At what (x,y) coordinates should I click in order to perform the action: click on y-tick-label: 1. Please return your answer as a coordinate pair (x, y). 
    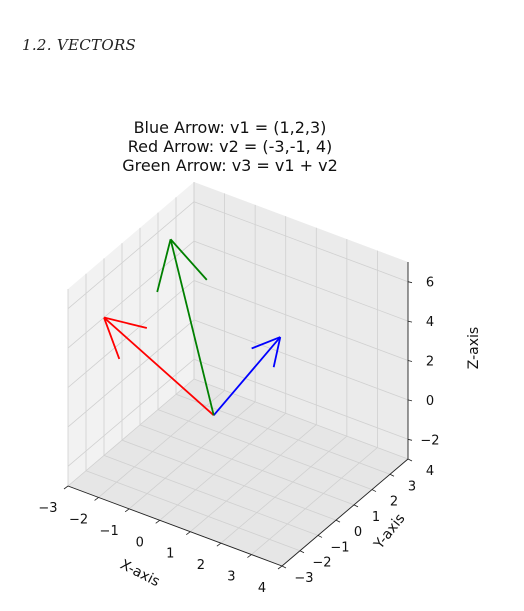
    Looking at the image, I should click on (376, 517).